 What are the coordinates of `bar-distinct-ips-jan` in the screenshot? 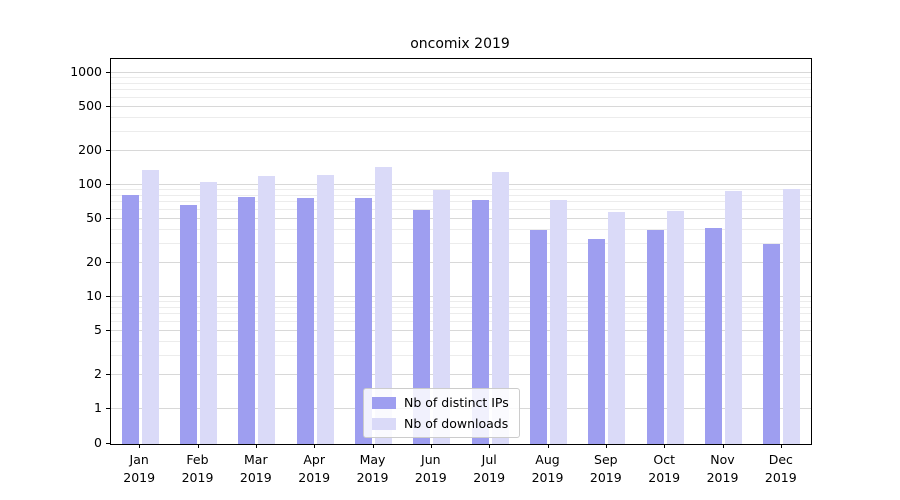 It's located at (130, 319).